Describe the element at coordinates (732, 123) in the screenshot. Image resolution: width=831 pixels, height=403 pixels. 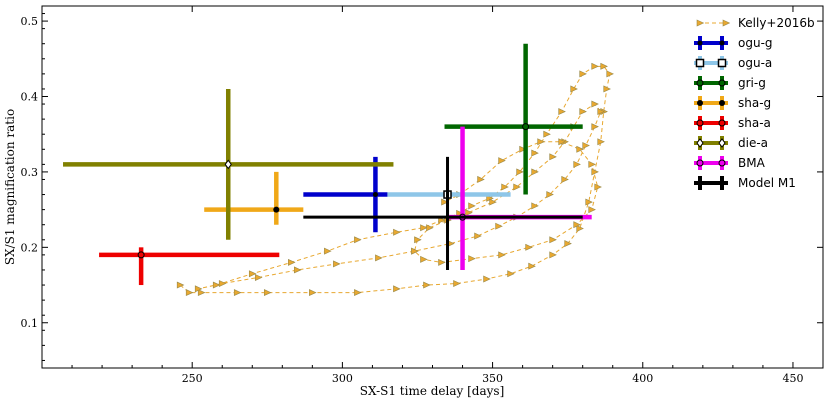
I see `legend-item: sha-a` at that location.